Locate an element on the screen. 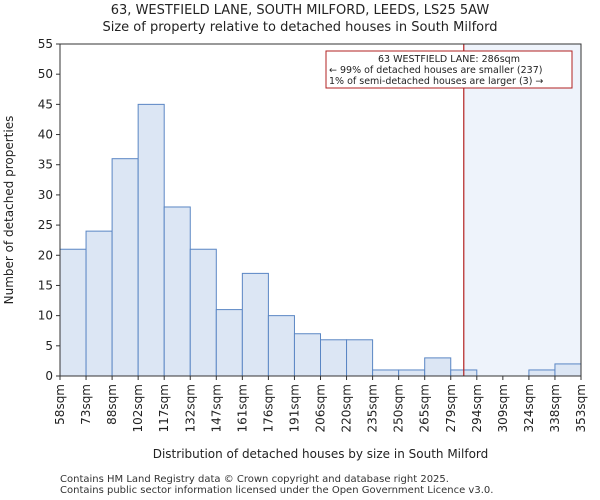 The height and width of the screenshot is (500, 600). bar-191sqm is located at coordinates (307, 355).